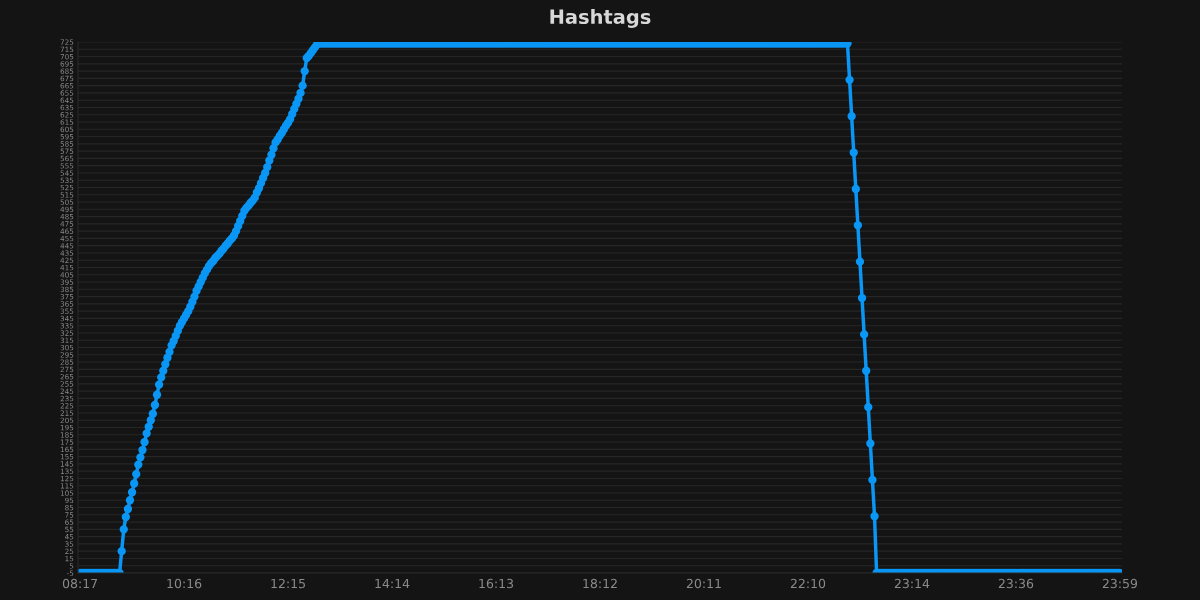 The width and height of the screenshot is (1200, 600). What do you see at coordinates (808, 583) in the screenshot?
I see `x-tick-label: 22:10` at bounding box center [808, 583].